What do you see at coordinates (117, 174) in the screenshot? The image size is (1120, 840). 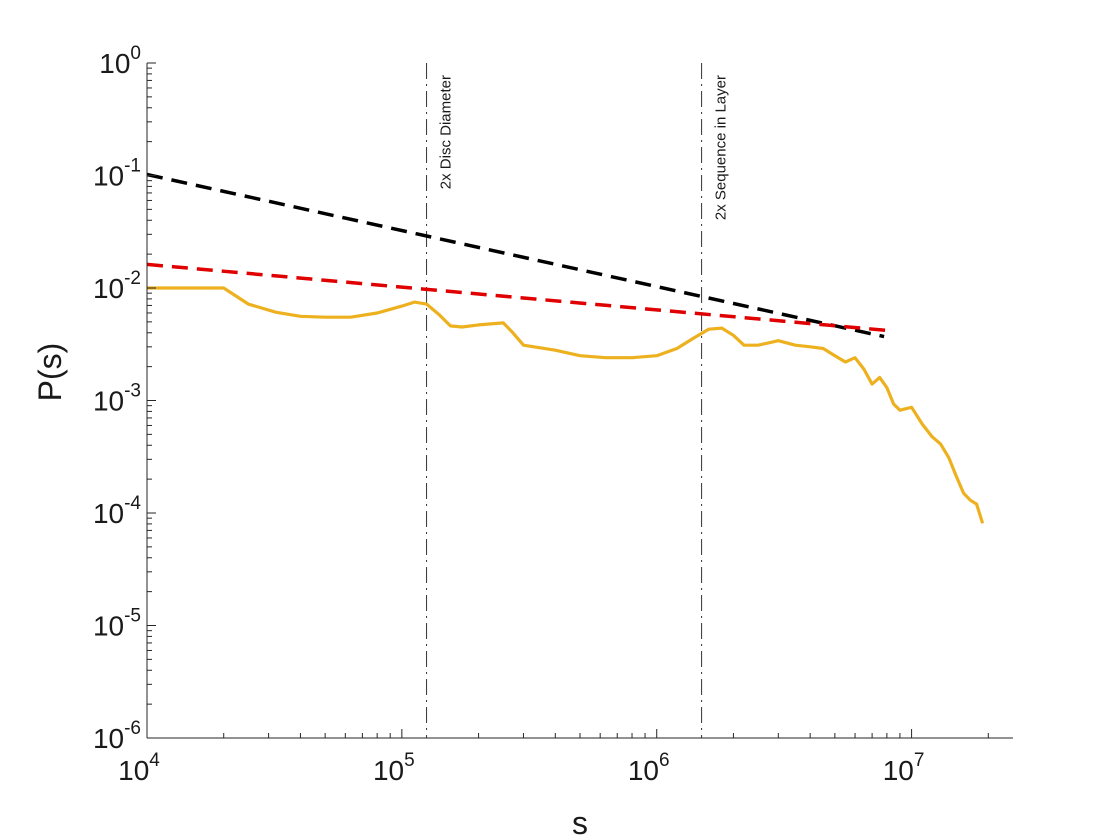 I see `y-tick-label: 10⁻¹` at bounding box center [117, 174].